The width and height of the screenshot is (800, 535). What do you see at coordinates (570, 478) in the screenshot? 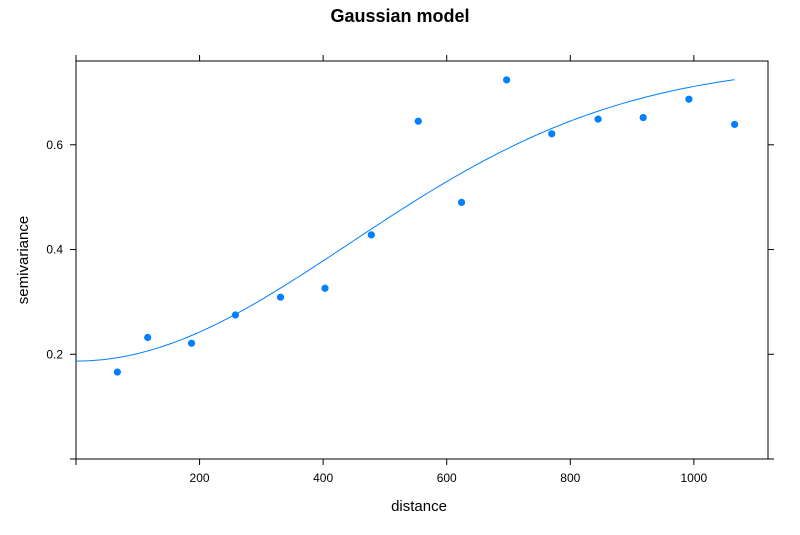
I see `x-tick-label: 800` at bounding box center [570, 478].